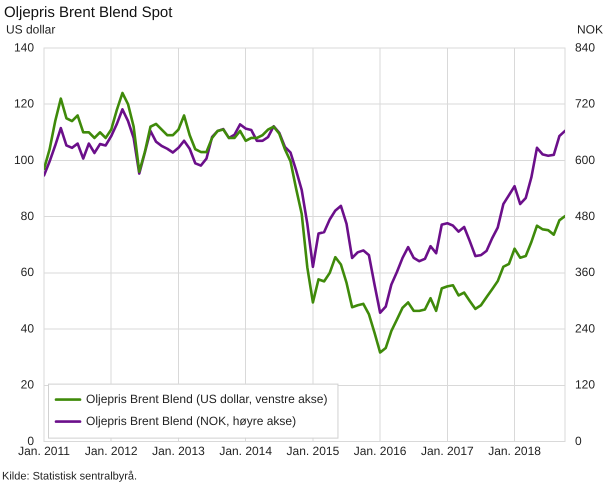 The width and height of the screenshot is (609, 488). Describe the element at coordinates (70, 476) in the screenshot. I see `text: Kilde: Statistisk sentralbyrå.` at that location.